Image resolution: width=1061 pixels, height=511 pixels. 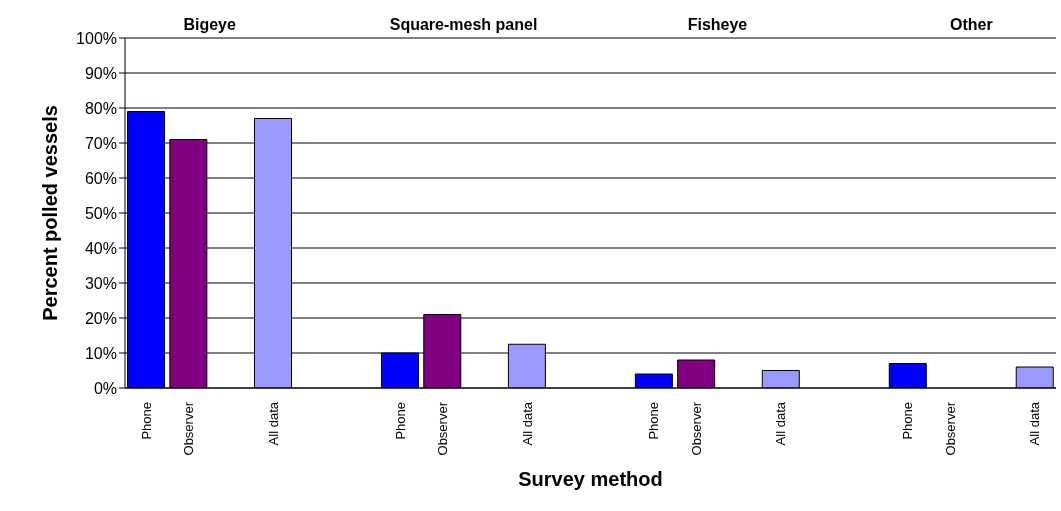 What do you see at coordinates (100, 143) in the screenshot?
I see `y-tick-label: 70%` at bounding box center [100, 143].